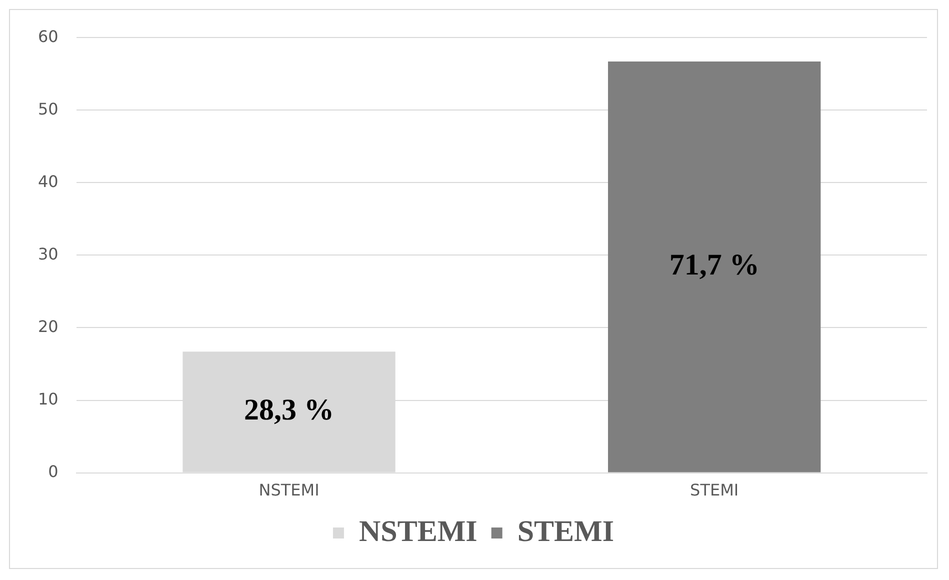 Image resolution: width=949 pixels, height=580 pixels. What do you see at coordinates (565, 531) in the screenshot?
I see `legend-label: STEMI` at bounding box center [565, 531].